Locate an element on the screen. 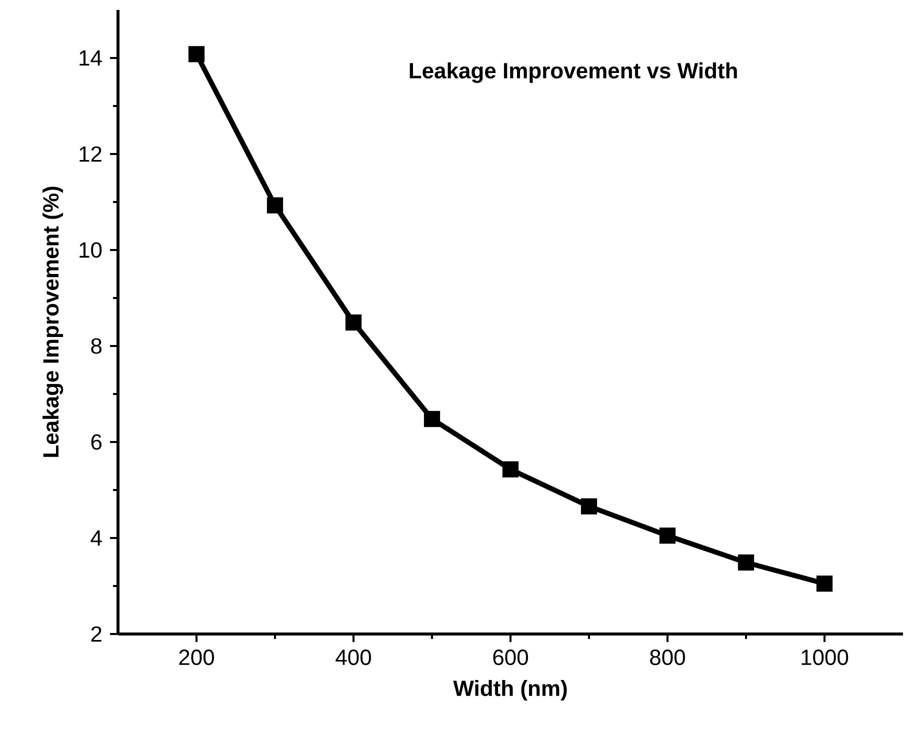 The width and height of the screenshot is (905, 731). y-axis-title: Leakage Improvement (%) is located at coordinates (53, 321).